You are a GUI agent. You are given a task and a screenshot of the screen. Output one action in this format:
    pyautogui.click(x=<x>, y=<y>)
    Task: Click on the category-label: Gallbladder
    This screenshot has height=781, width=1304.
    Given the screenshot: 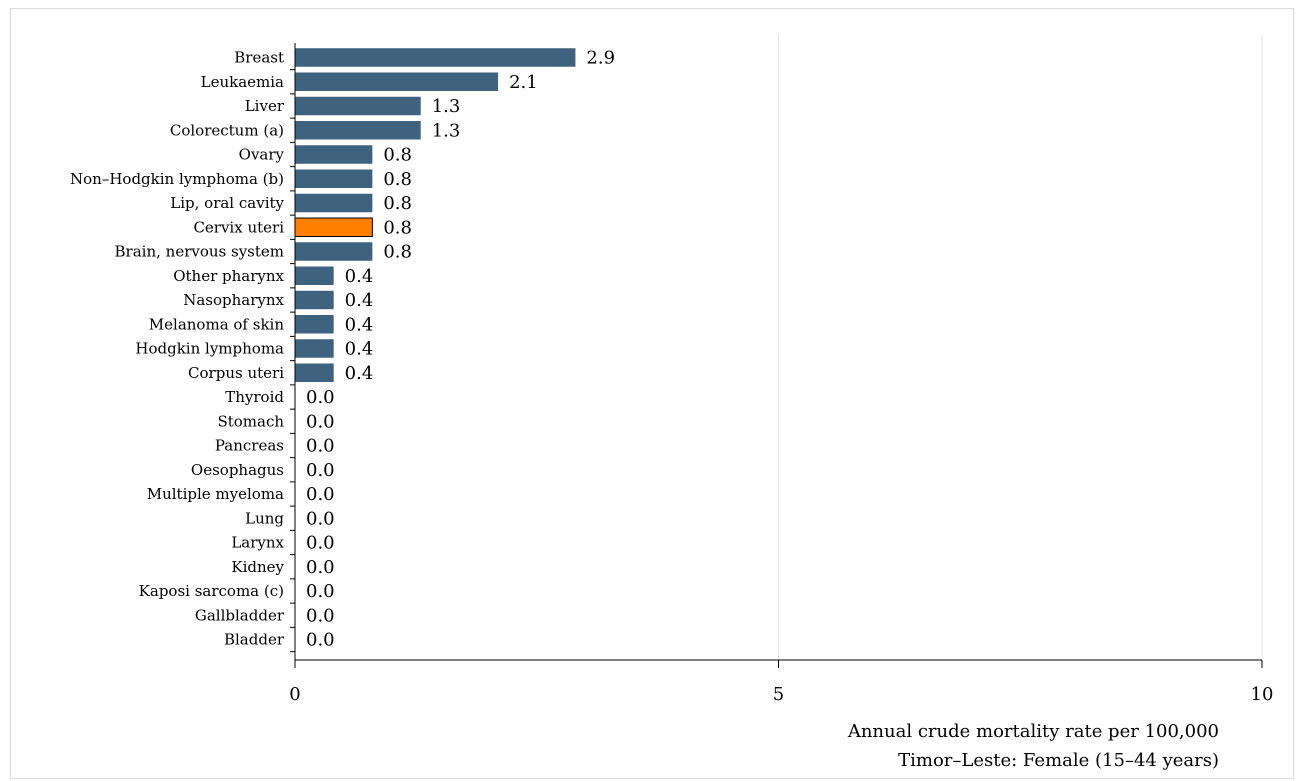 What is the action you would take?
    pyautogui.click(x=240, y=615)
    